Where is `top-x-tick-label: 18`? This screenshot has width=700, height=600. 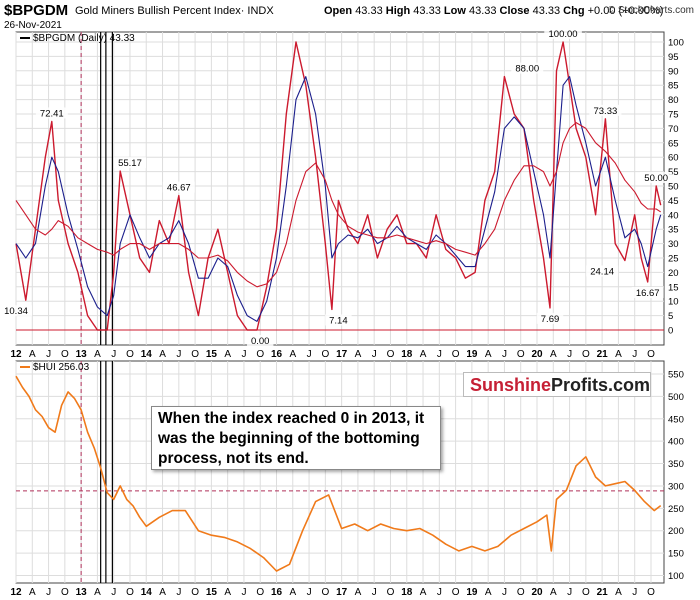 top-x-tick-label: 18 is located at coordinates (407, 354).